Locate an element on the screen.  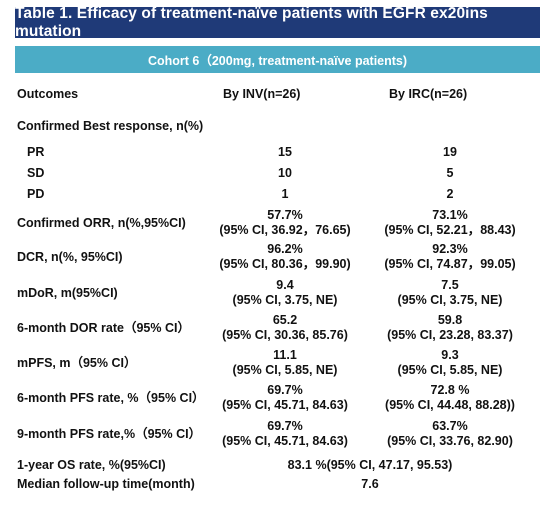
irc-value: 92.3% (95% CI, 74.87，99.05) is located at coordinates (450, 256).